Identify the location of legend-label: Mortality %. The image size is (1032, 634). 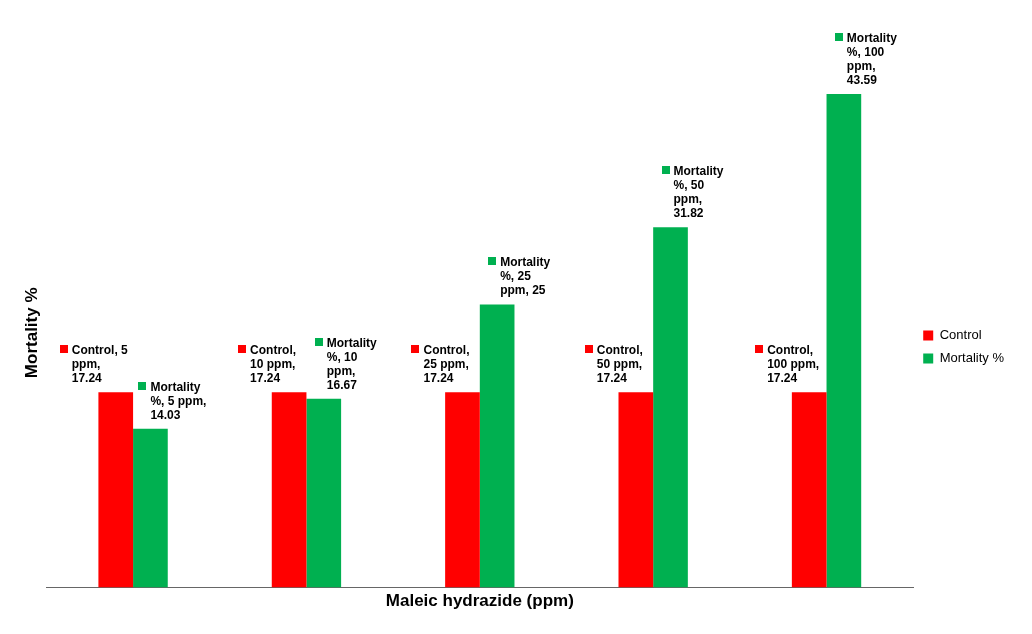
(972, 358).